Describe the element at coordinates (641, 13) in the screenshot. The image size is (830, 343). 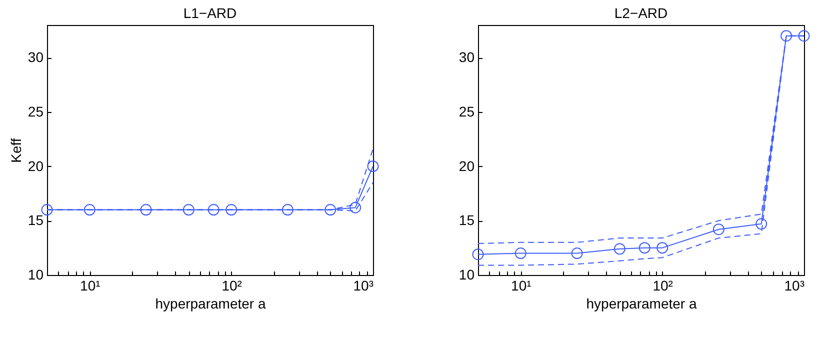
I see `chart-title: L2−ARD` at that location.